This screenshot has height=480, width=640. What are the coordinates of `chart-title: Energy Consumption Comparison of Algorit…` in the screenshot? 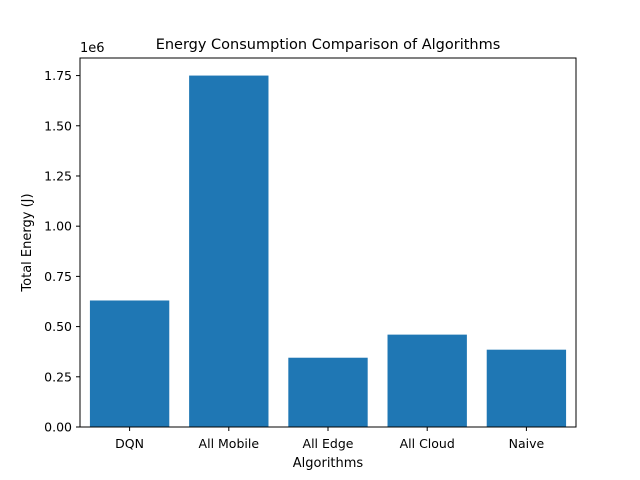 It's located at (328, 45).